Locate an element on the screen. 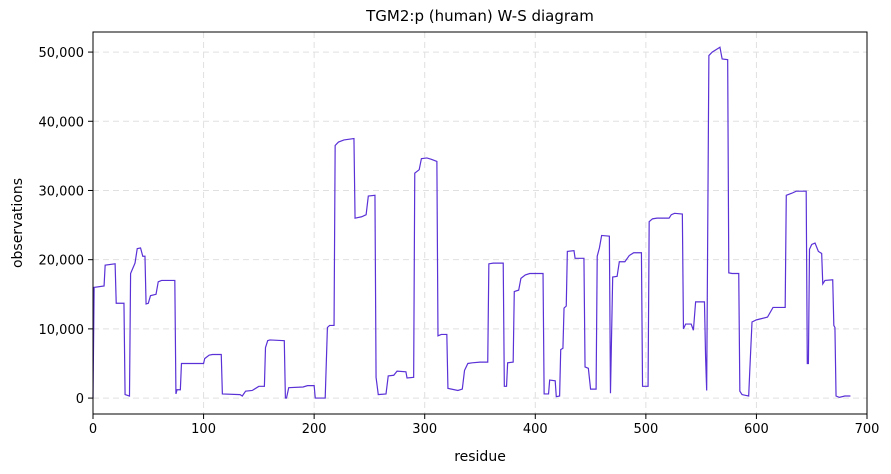  x-axis-label: residue is located at coordinates (480, 457).